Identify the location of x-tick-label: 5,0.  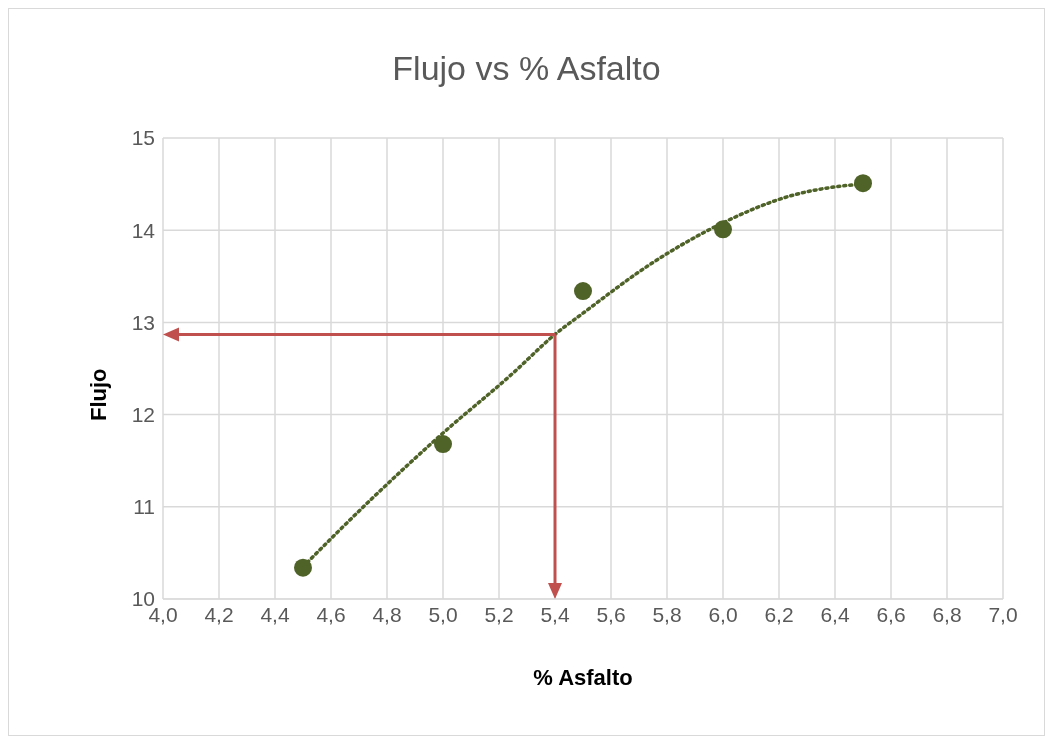
(443, 614).